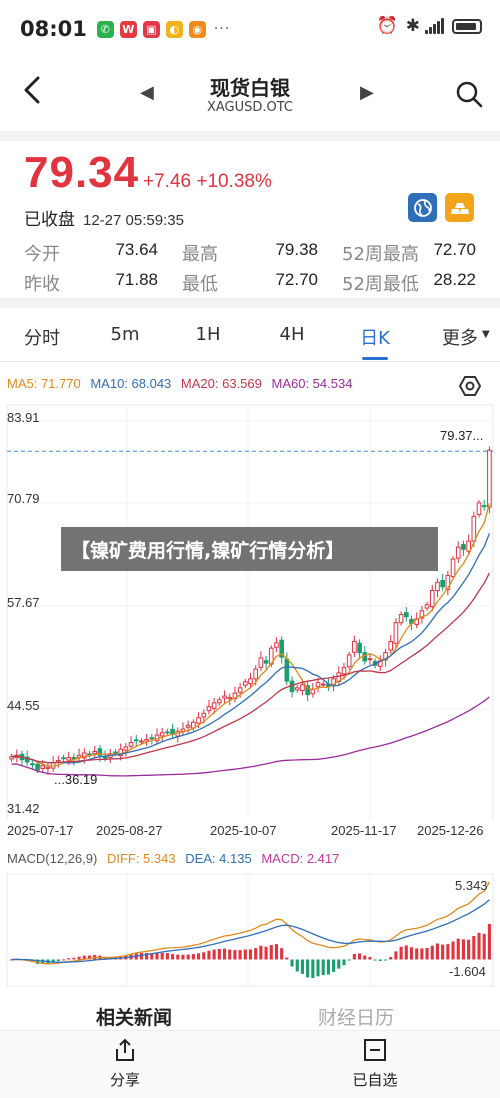  I want to click on bottom-action-bar: 分享 已自选, so click(250, 1064).